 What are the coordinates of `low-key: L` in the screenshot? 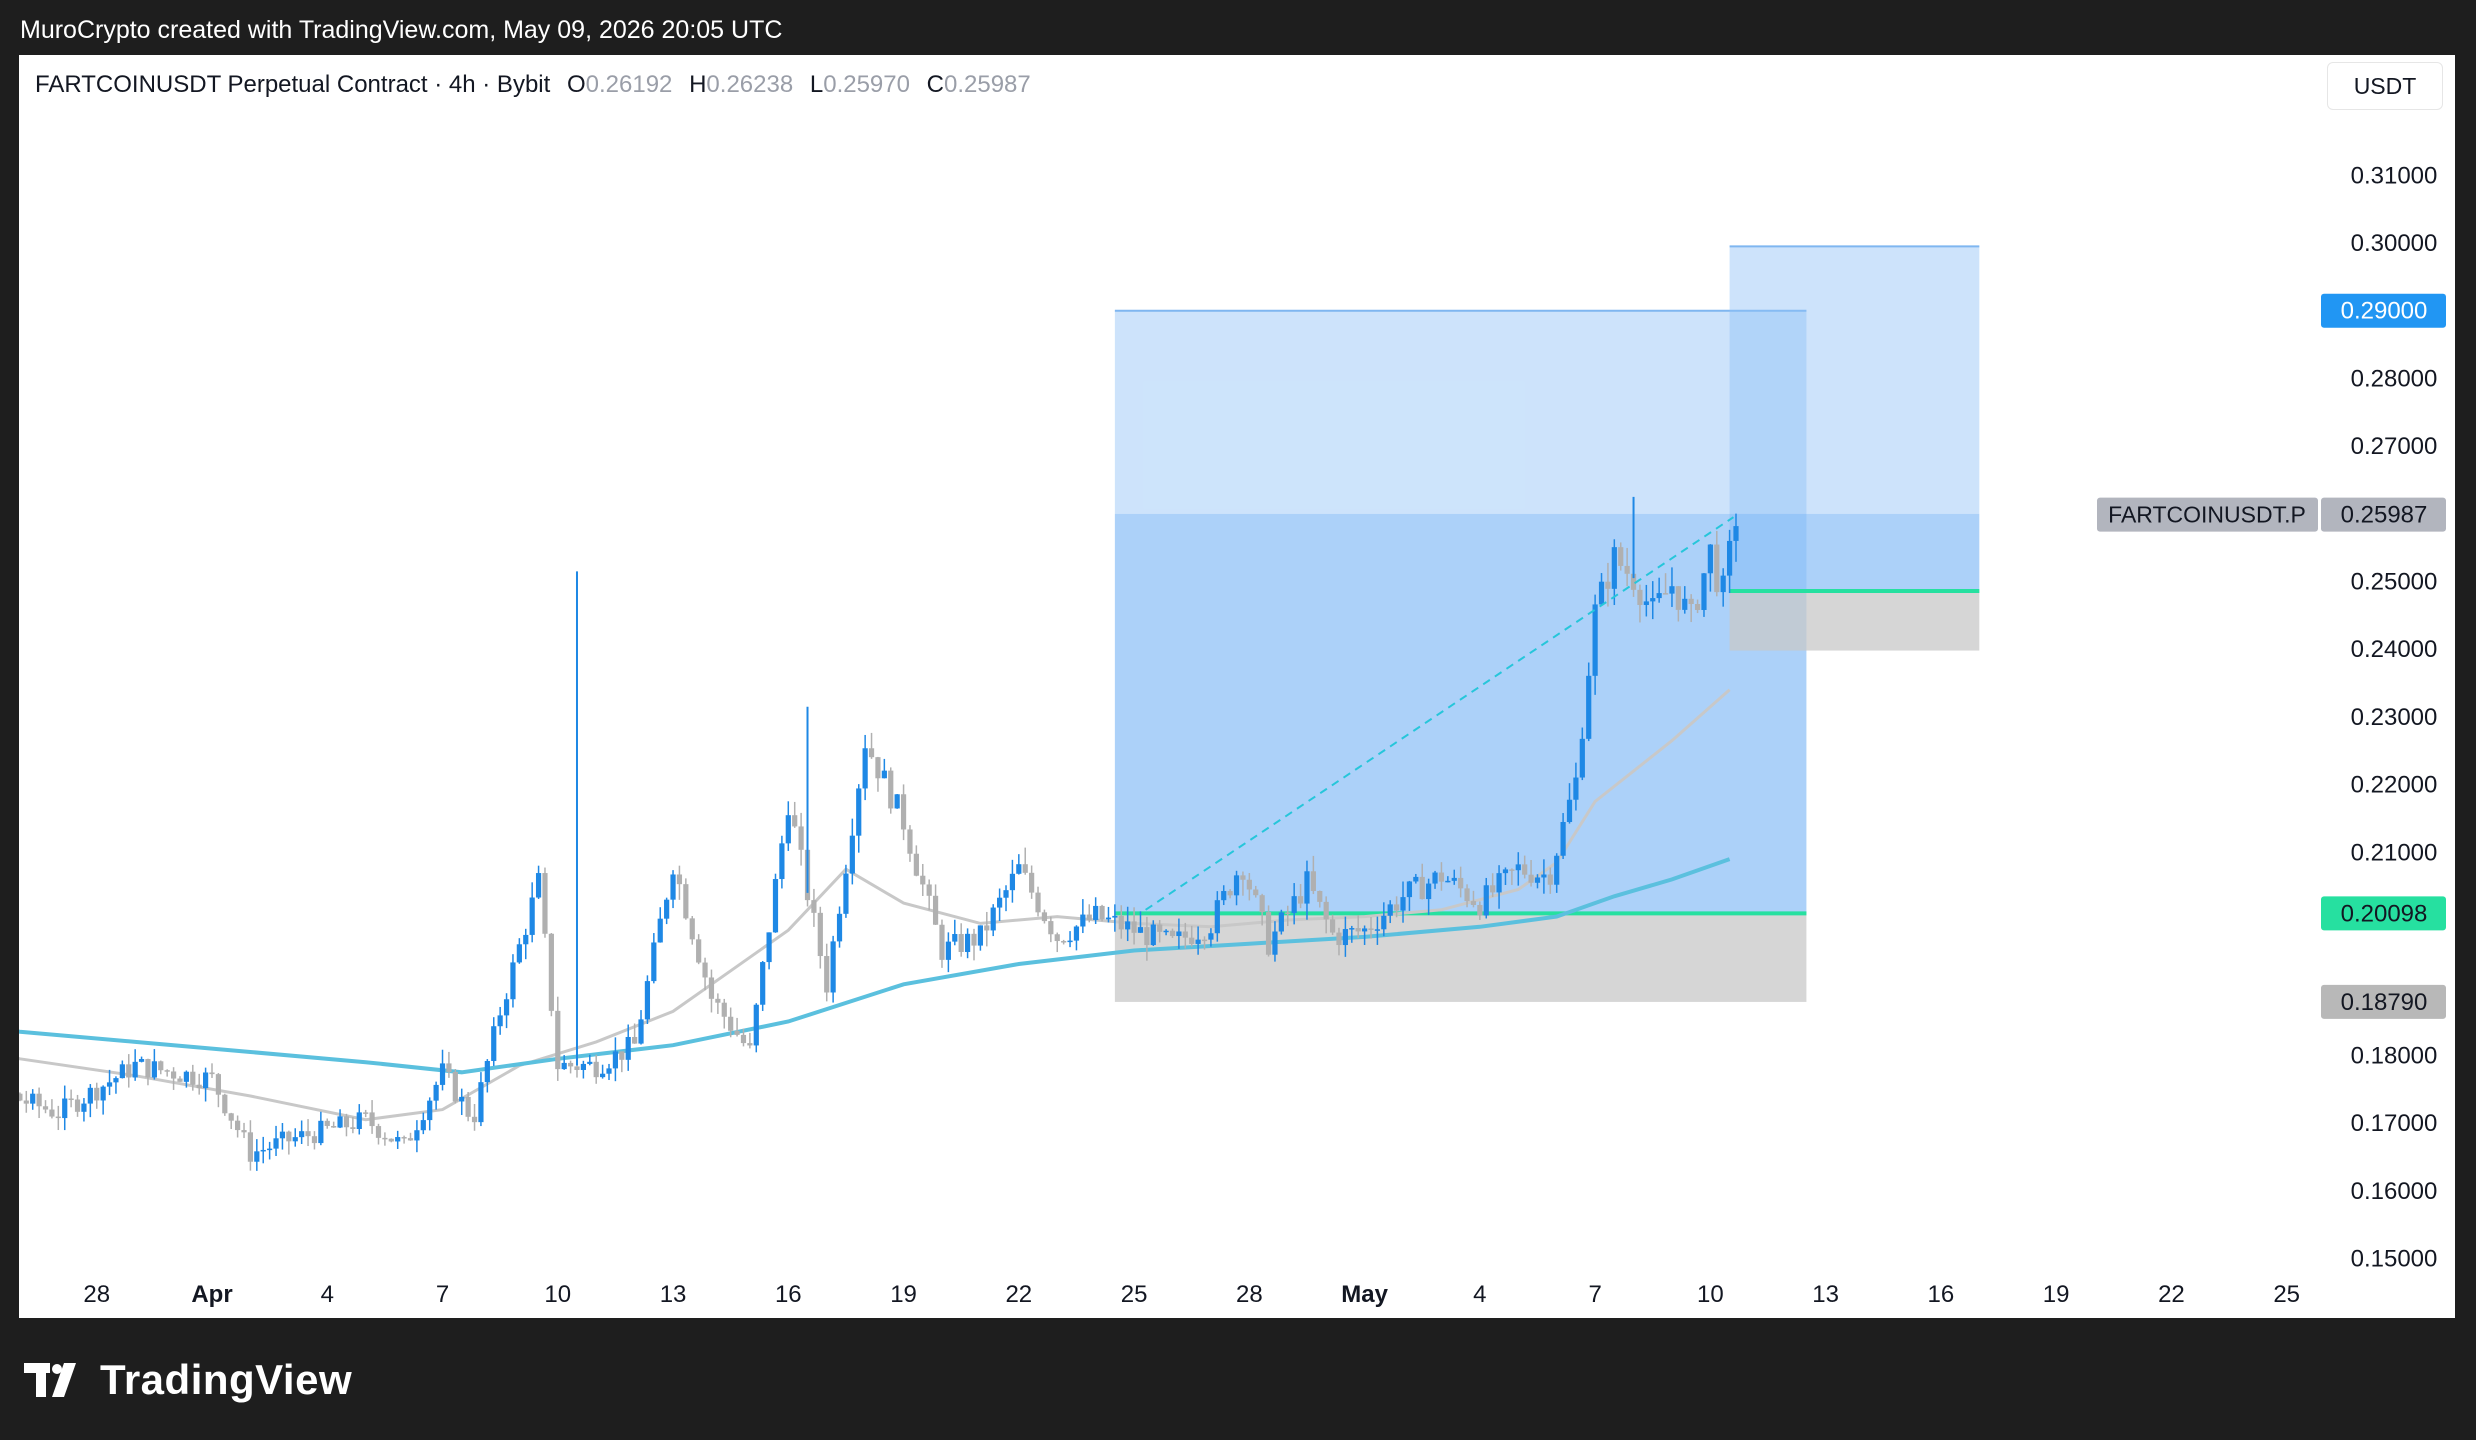 It's located at (816, 84).